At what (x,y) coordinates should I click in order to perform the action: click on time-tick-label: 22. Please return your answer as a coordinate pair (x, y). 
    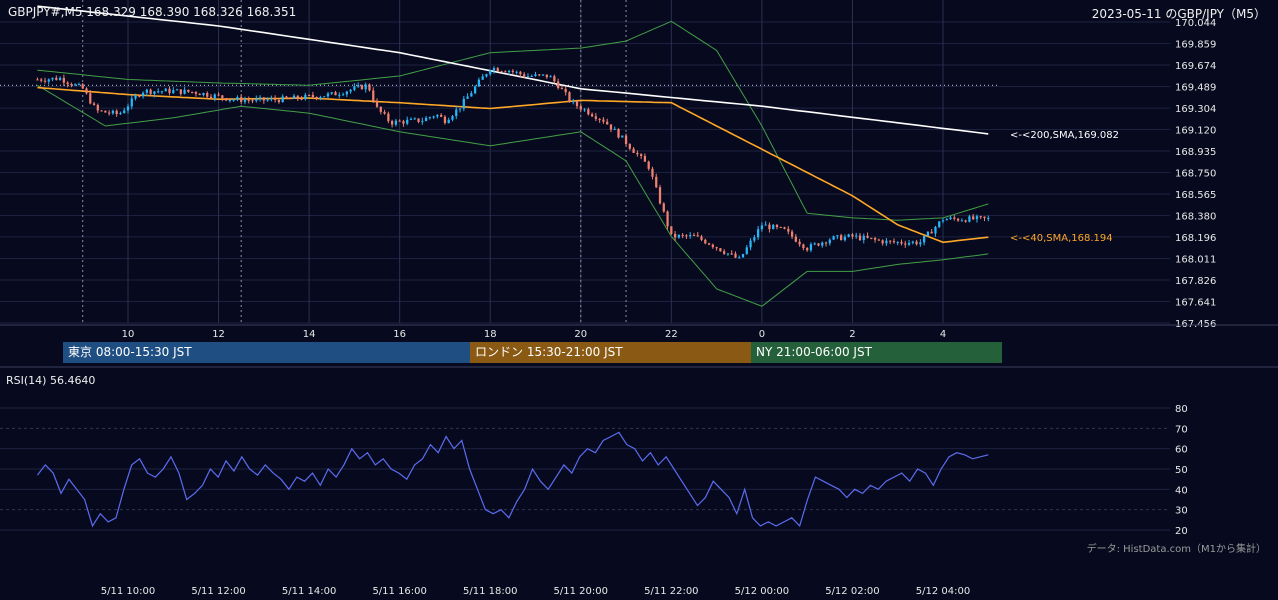
    Looking at the image, I should click on (671, 334).